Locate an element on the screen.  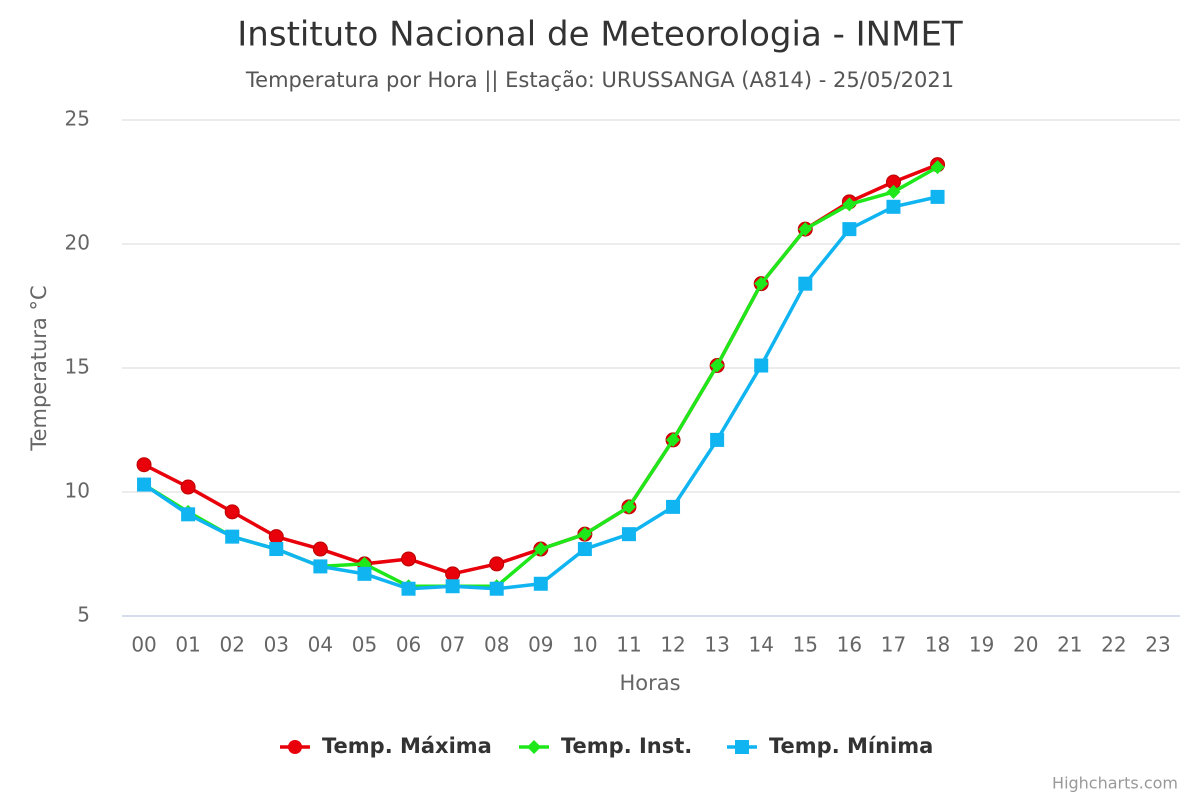
x-tick-label: 15 is located at coordinates (805, 645).